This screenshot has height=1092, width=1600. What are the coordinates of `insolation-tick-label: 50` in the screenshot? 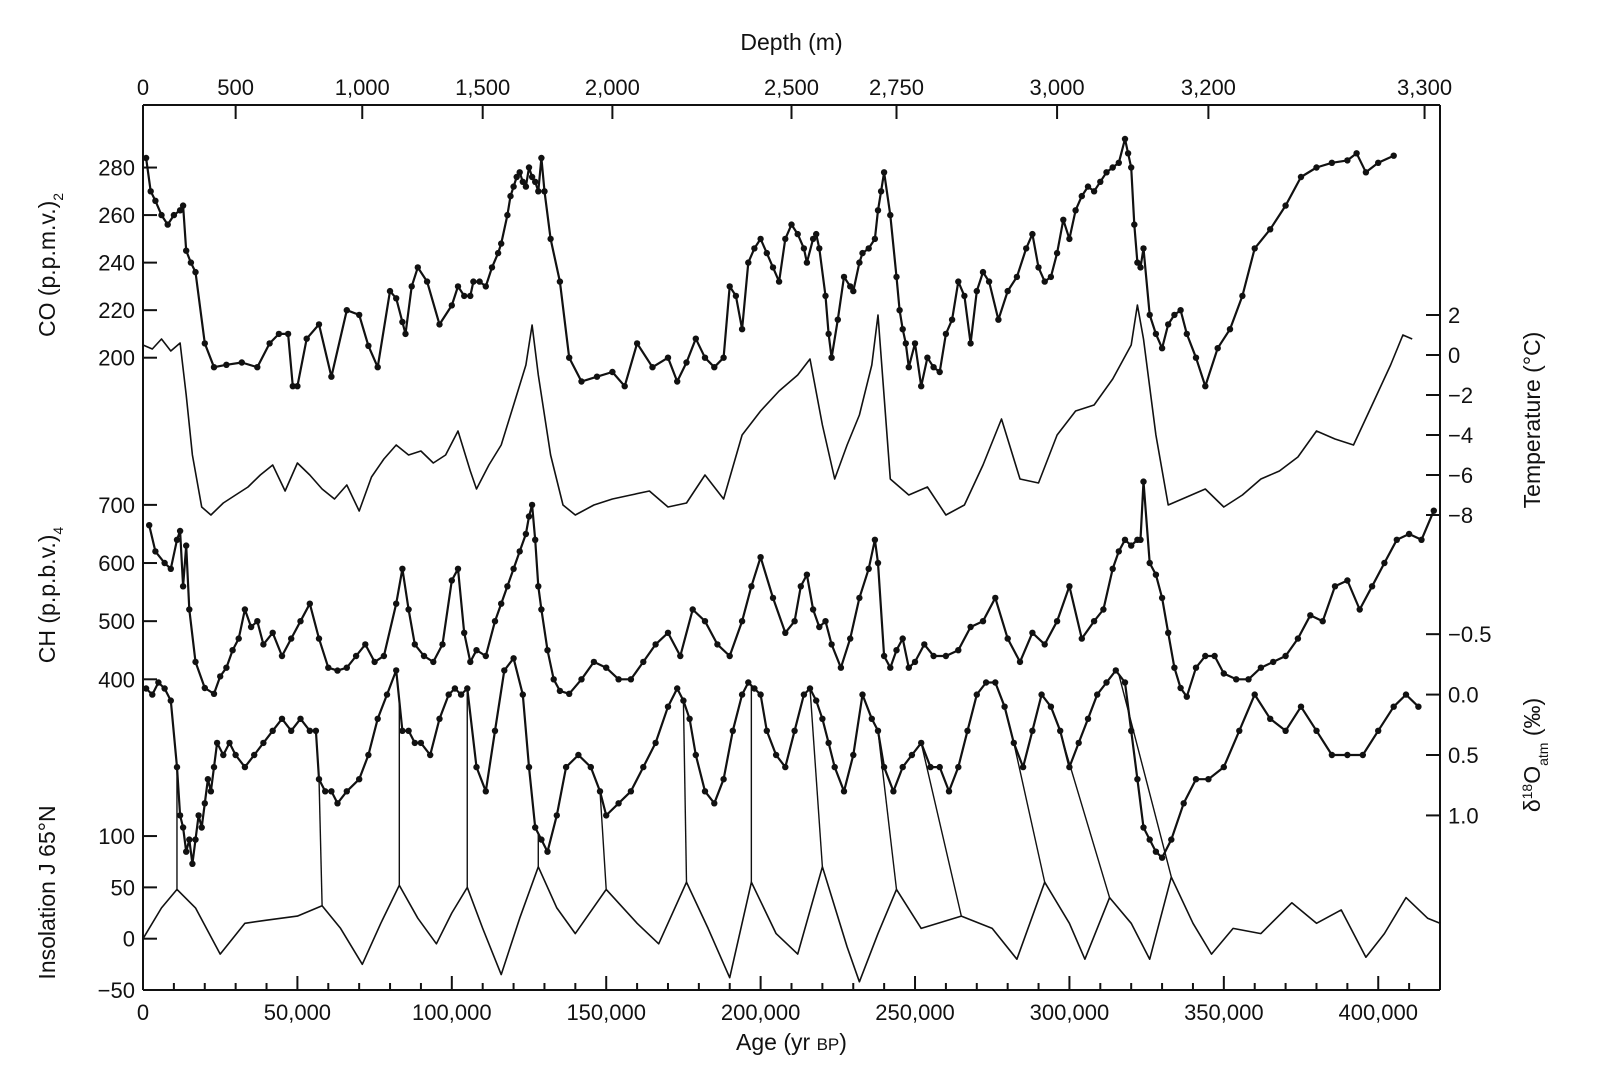 It's located at (123, 887).